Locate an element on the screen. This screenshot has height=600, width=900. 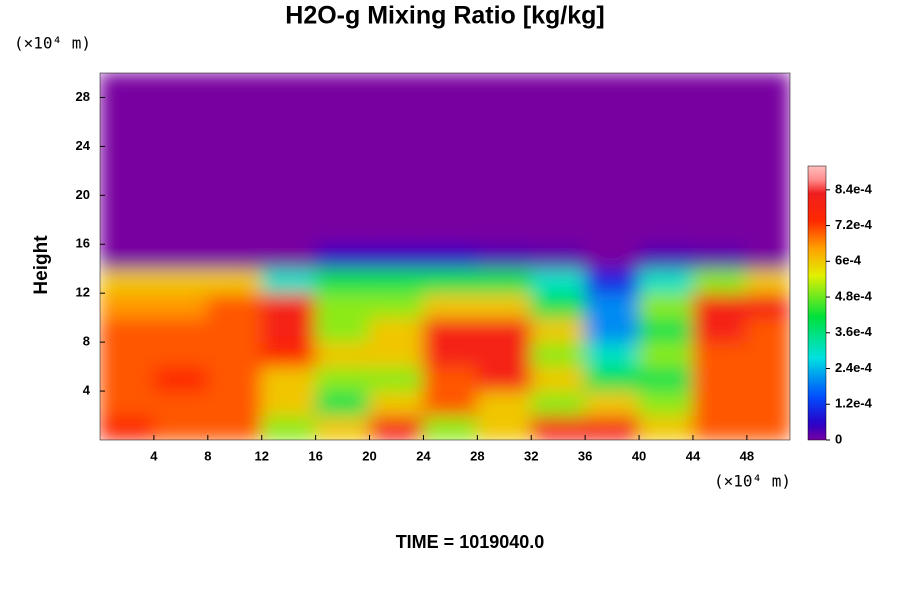
colorbar-tick-label: 1.2e-4 is located at coordinates (854, 403).